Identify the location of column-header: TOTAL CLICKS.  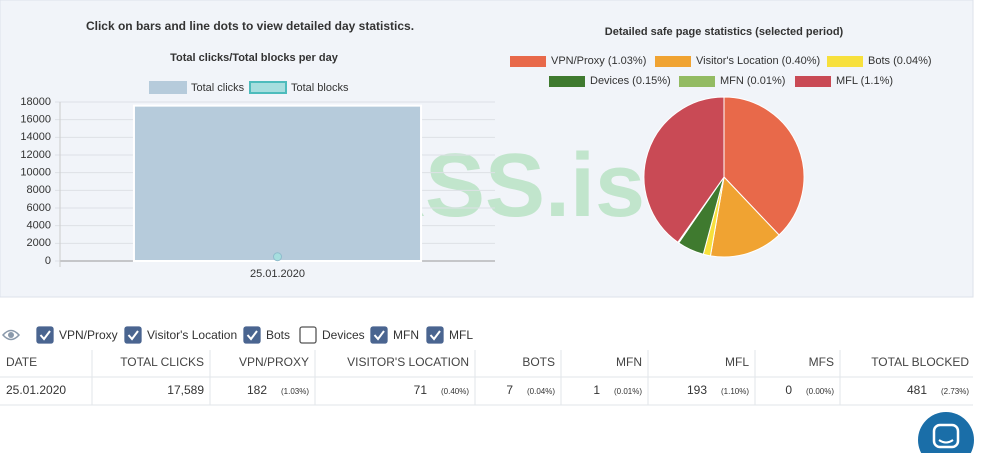
(162, 362).